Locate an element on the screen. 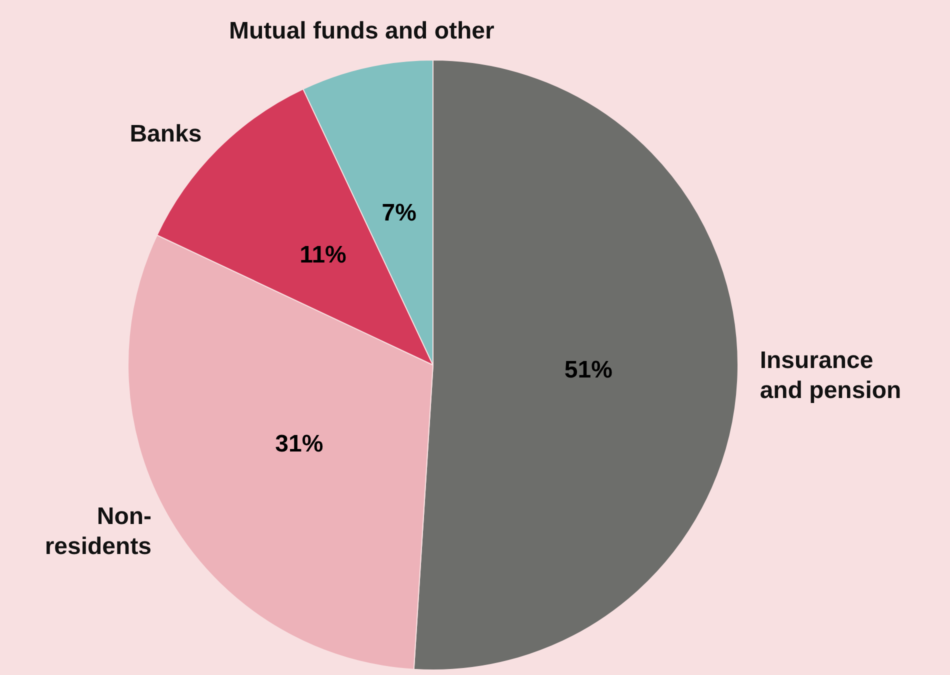 This screenshot has height=675, width=950. data-label: 51% is located at coordinates (588, 370).